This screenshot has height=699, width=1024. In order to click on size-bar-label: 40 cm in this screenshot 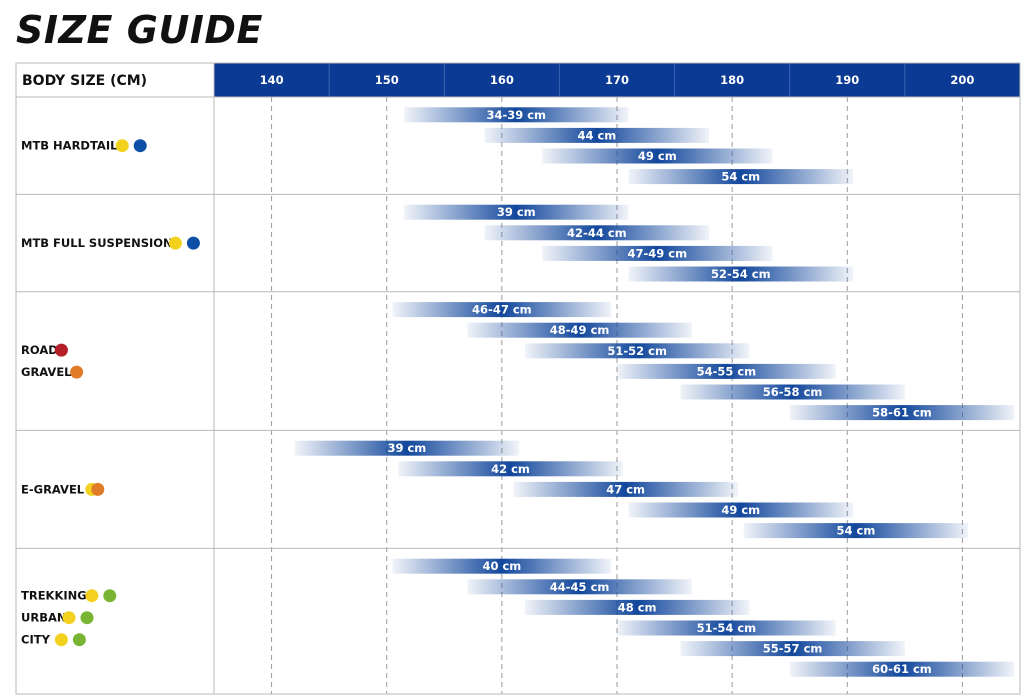, I will do `click(501, 566)`.